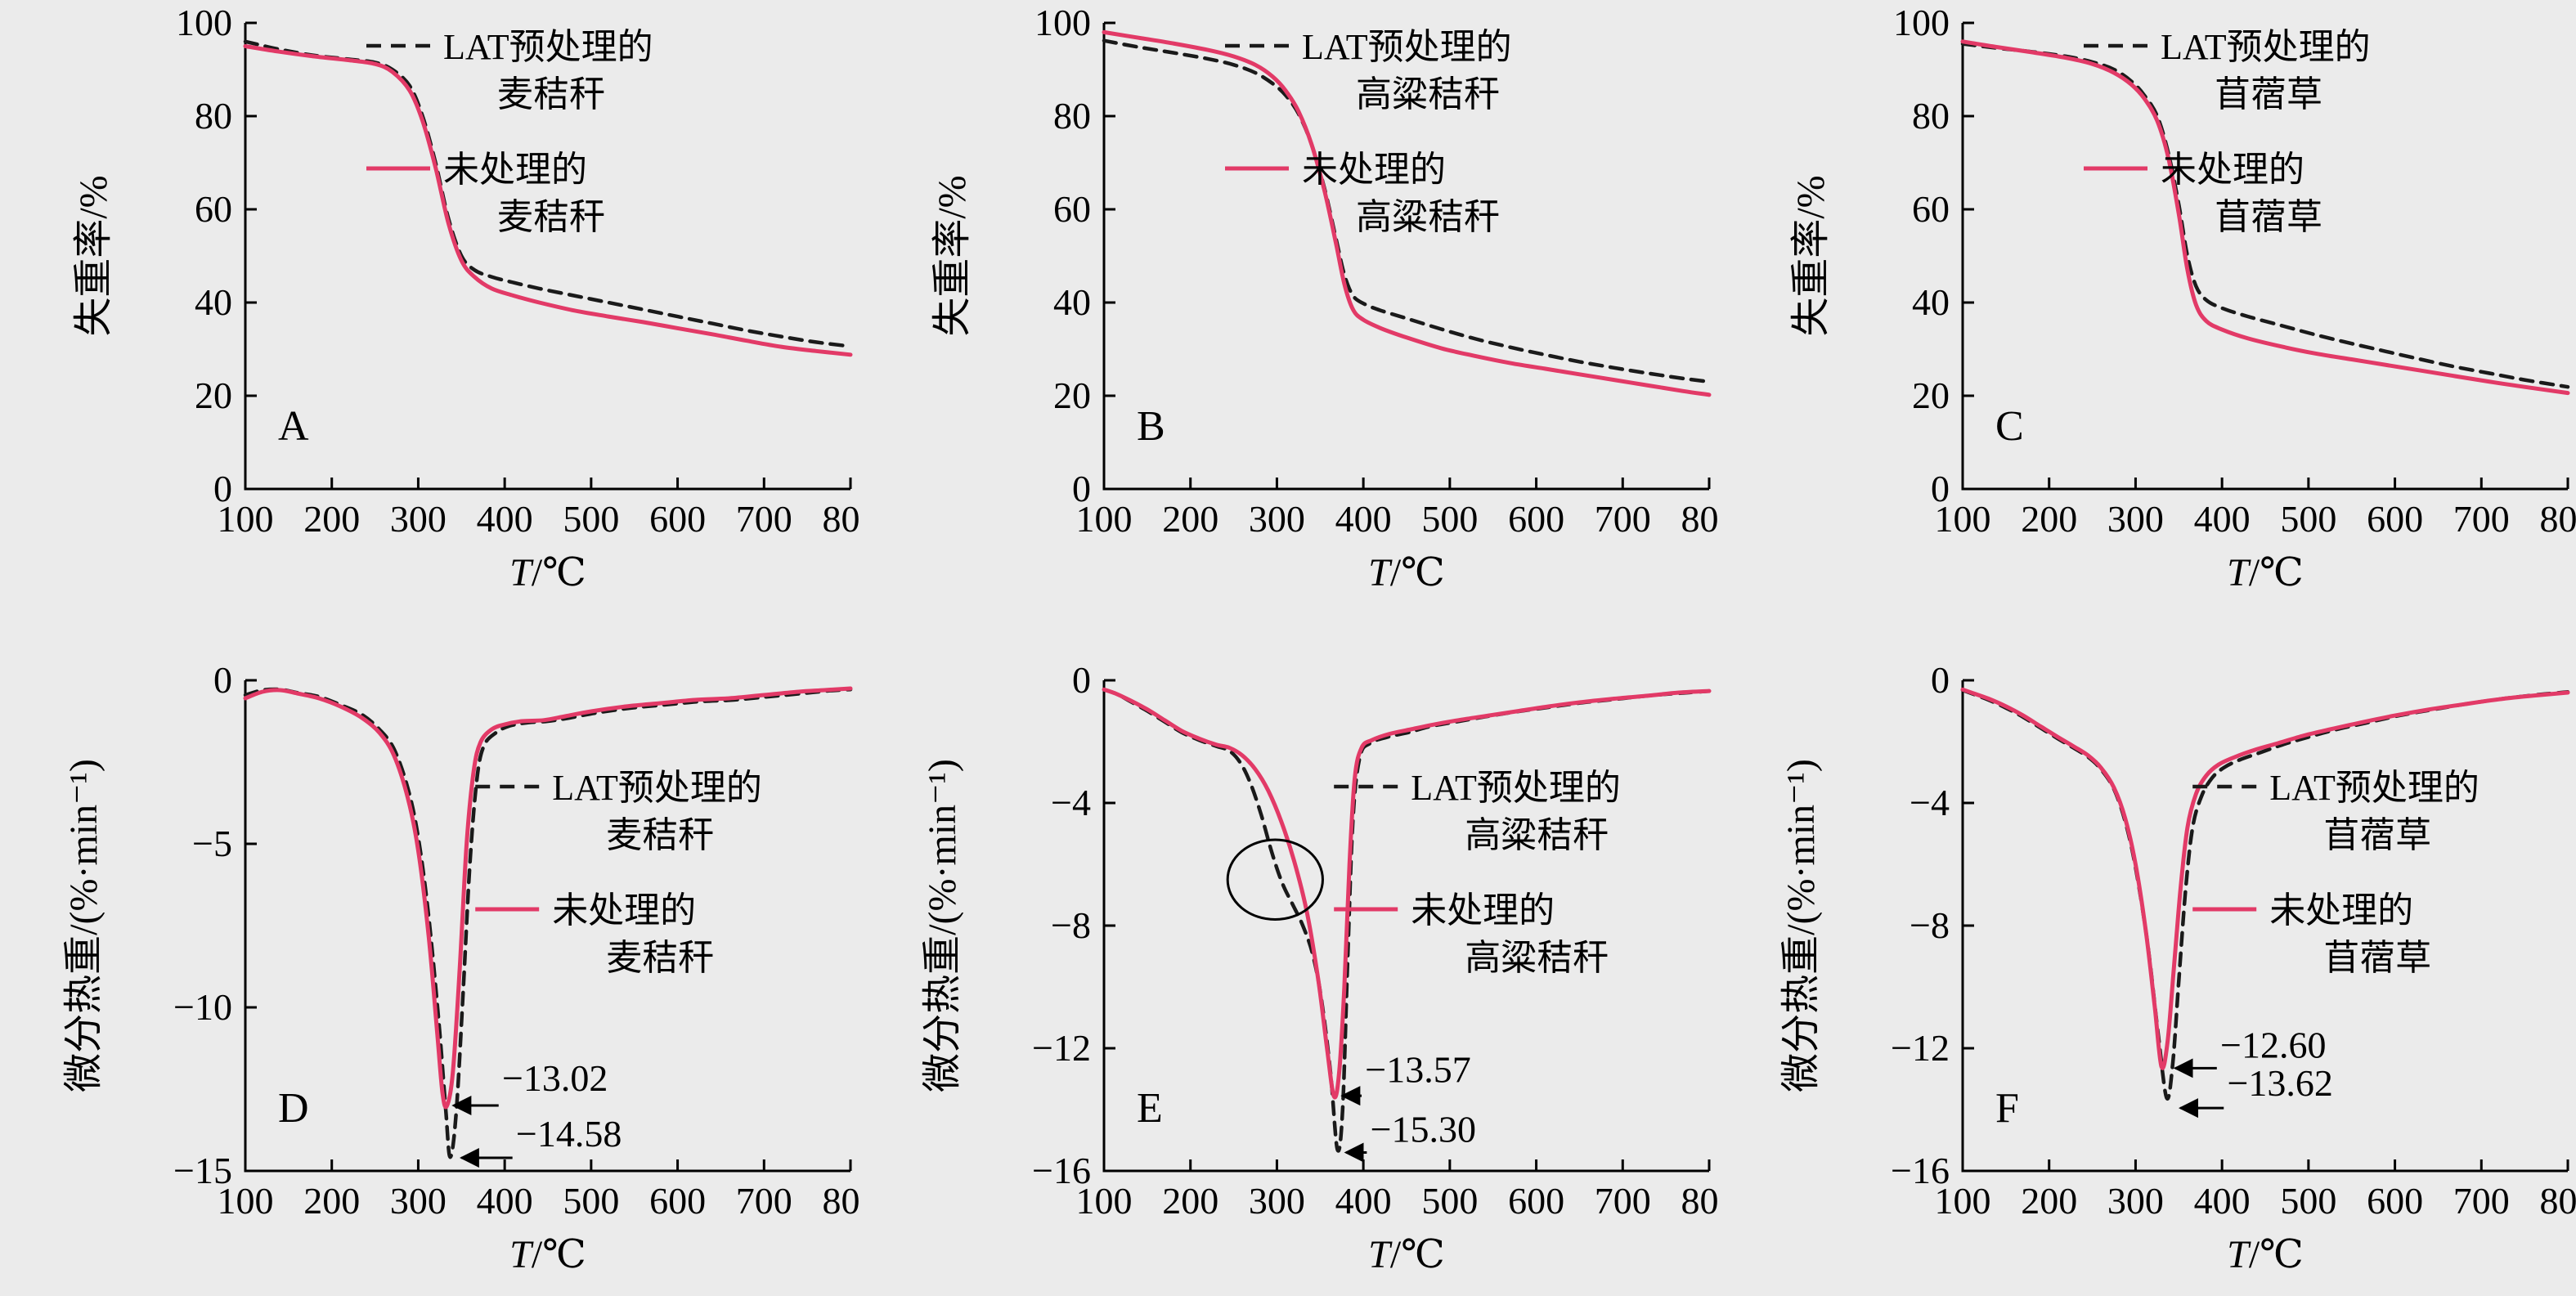 Image resolution: width=2576 pixels, height=1296 pixels. Describe the element at coordinates (203, 1007) in the screenshot. I see `y-tick-label: −10` at that location.